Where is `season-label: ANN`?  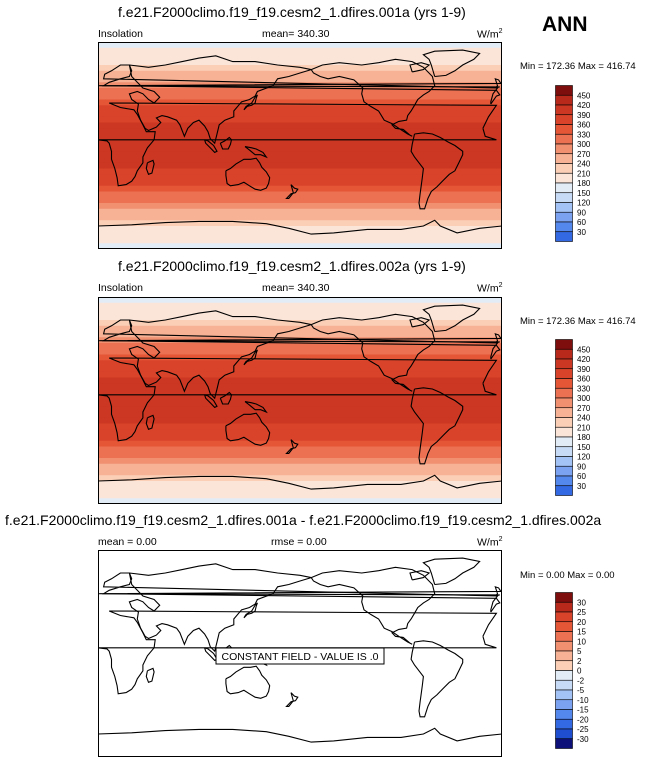 season-label: ANN is located at coordinates (565, 24).